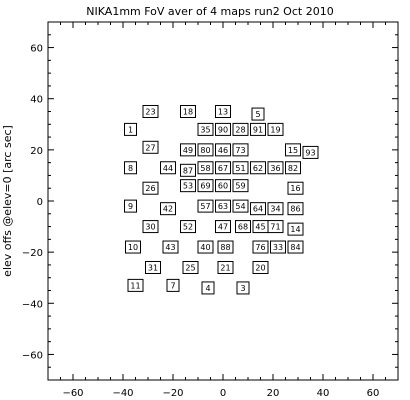 Image resolution: width=410 pixels, height=400 pixels. I want to click on feed-marker: 87, so click(188, 170).